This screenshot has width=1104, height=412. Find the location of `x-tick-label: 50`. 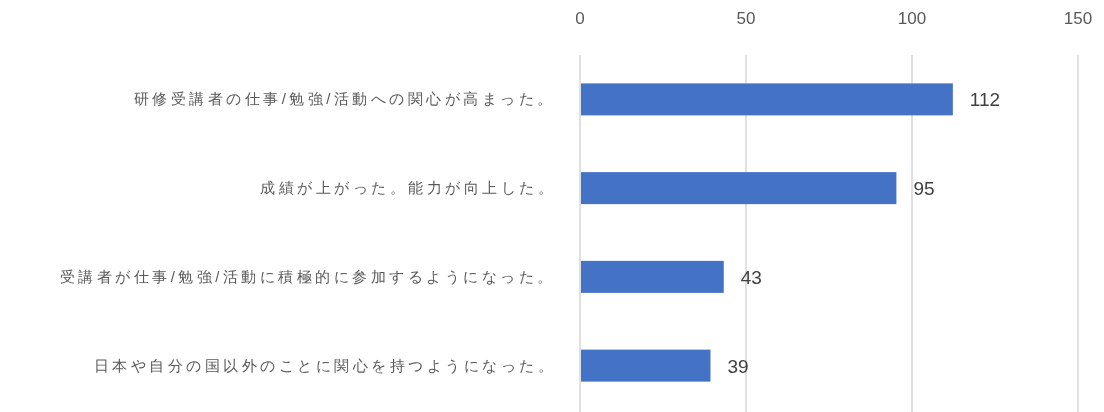

x-tick-label: 50 is located at coordinates (746, 18).